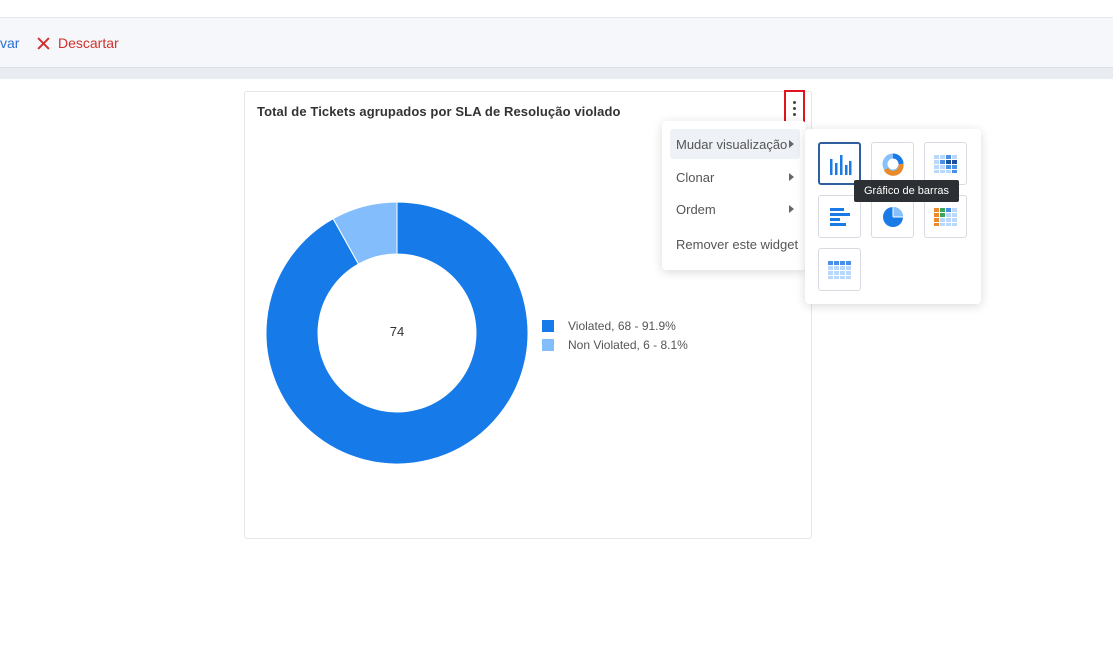  I want to click on donut-center-total: 74, so click(397, 331).